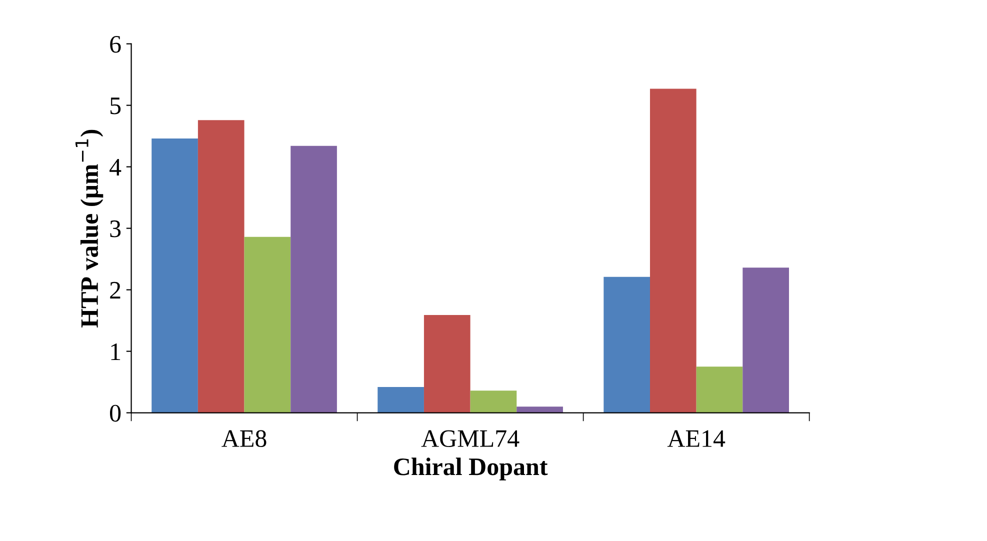 Image resolution: width=987 pixels, height=541 pixels. Describe the element at coordinates (115, 351) in the screenshot. I see `y-tick-label: 1` at that location.